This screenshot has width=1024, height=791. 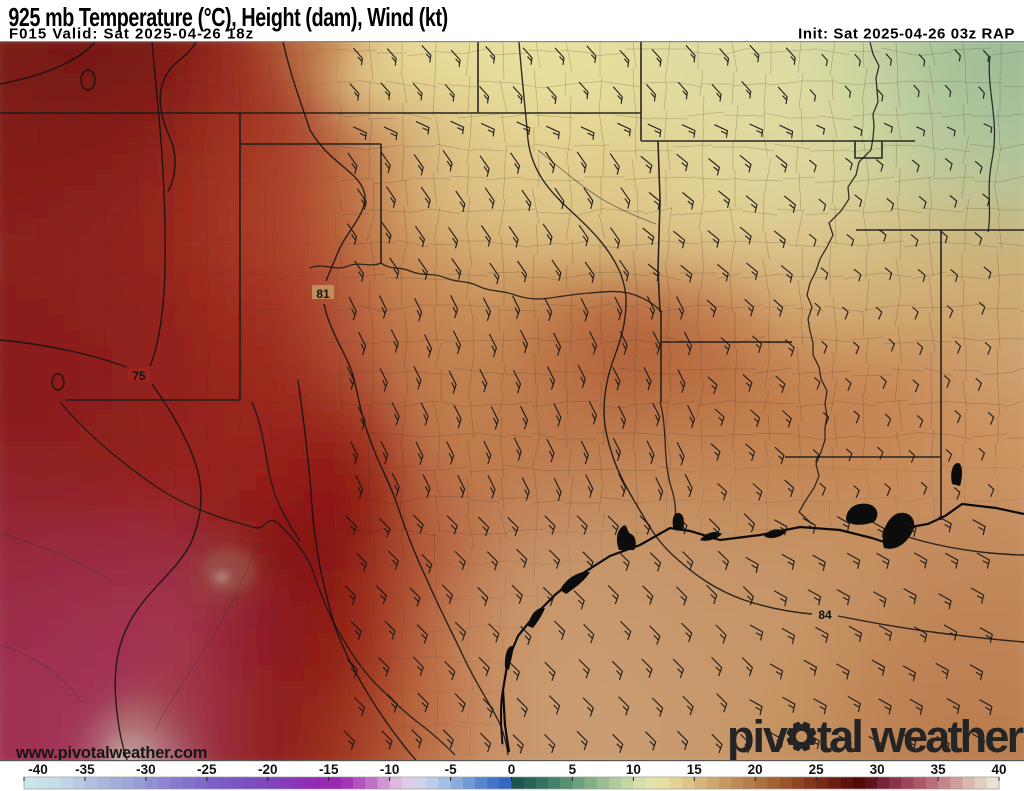 What do you see at coordinates (131, 34) in the screenshot?
I see `svg-text: F015 Valid: Sat 2025-04-26 18z` at bounding box center [131, 34].